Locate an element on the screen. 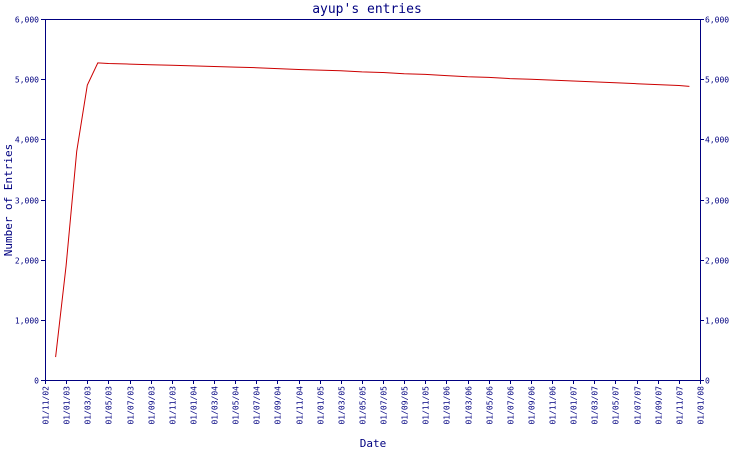 Image resolution: width=750 pixels, height=450 pixels. y-tick-label-left: 1,000 is located at coordinates (27, 321).